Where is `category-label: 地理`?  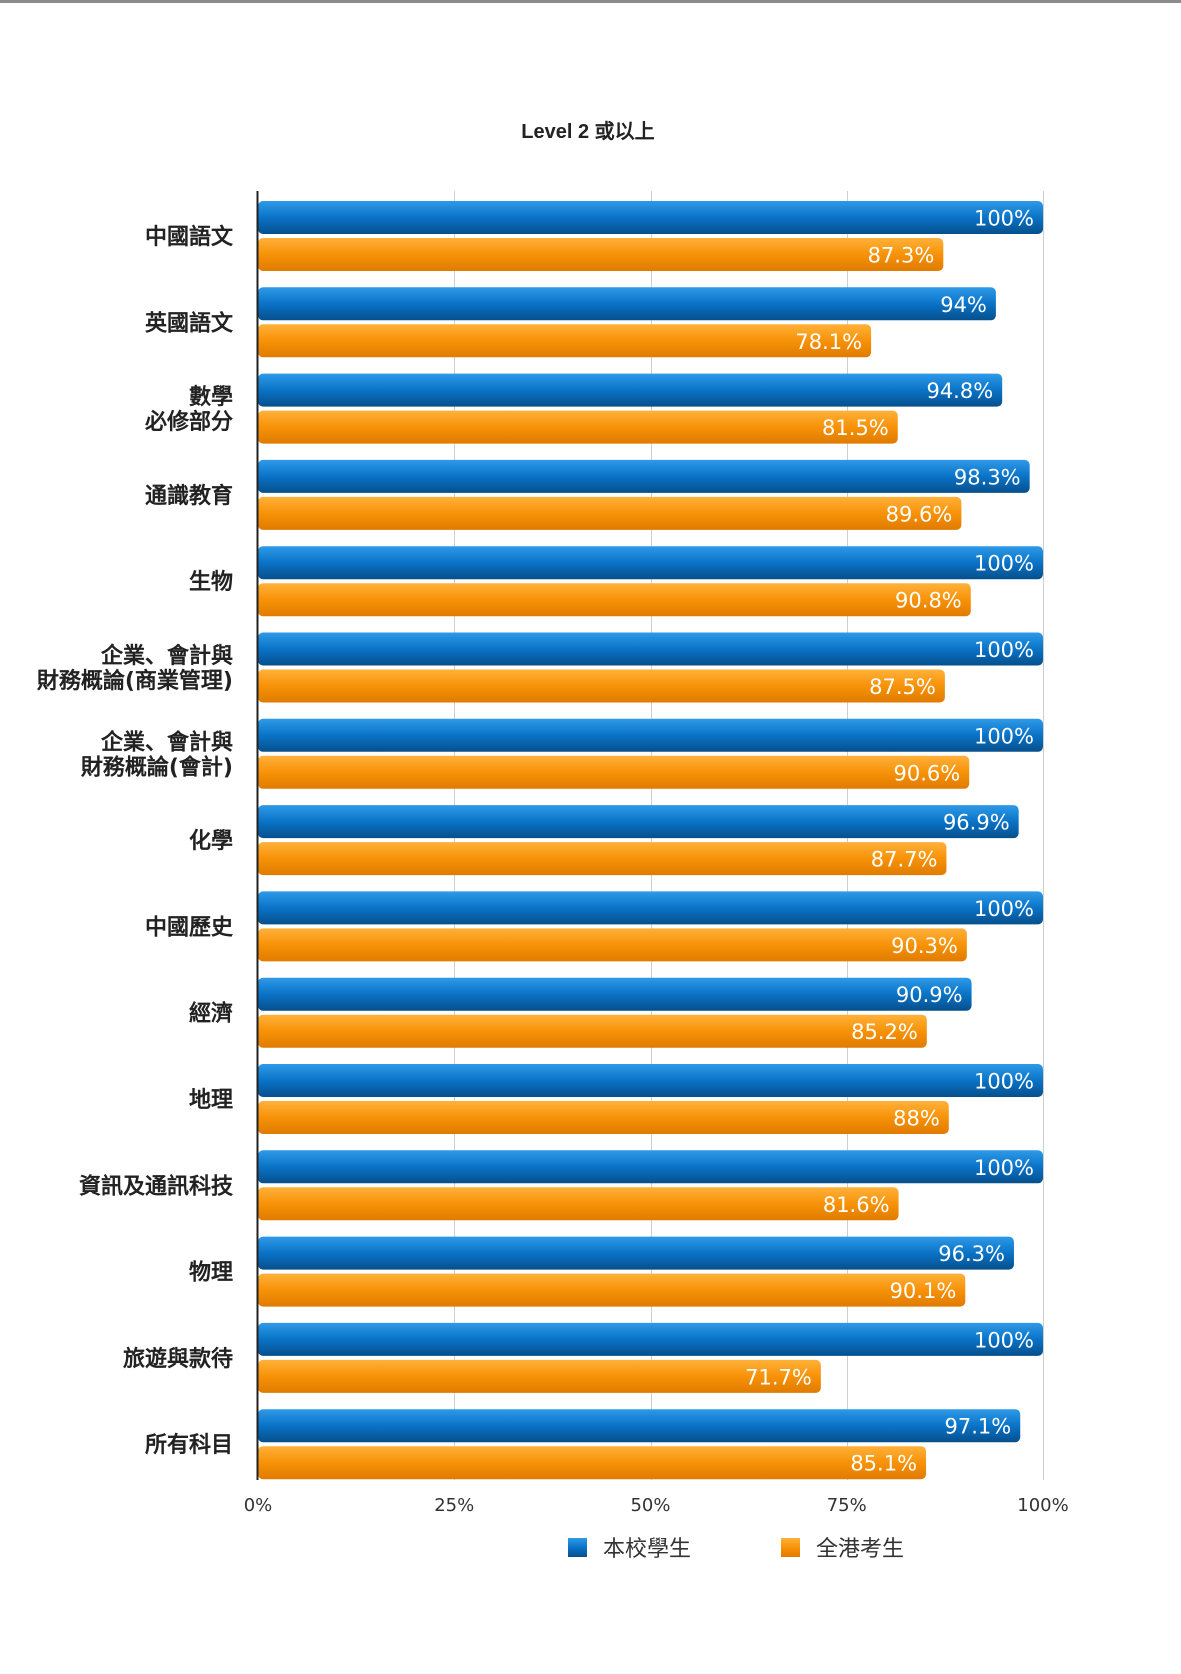
category-label: 地理 is located at coordinates (211, 1100).